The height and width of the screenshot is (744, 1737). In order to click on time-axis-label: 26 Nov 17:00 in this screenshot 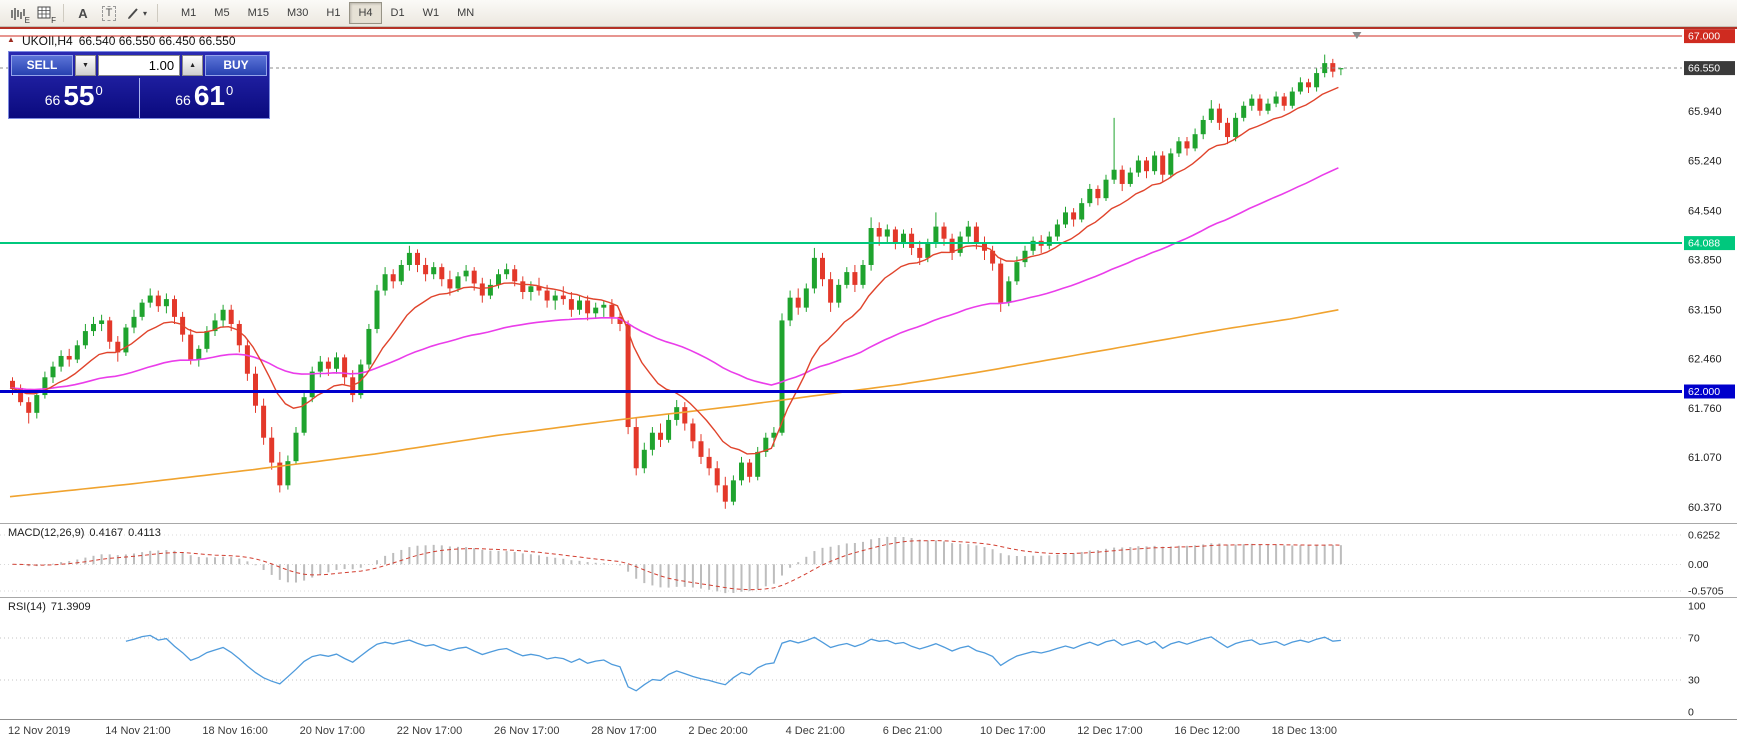, I will do `click(527, 731)`.